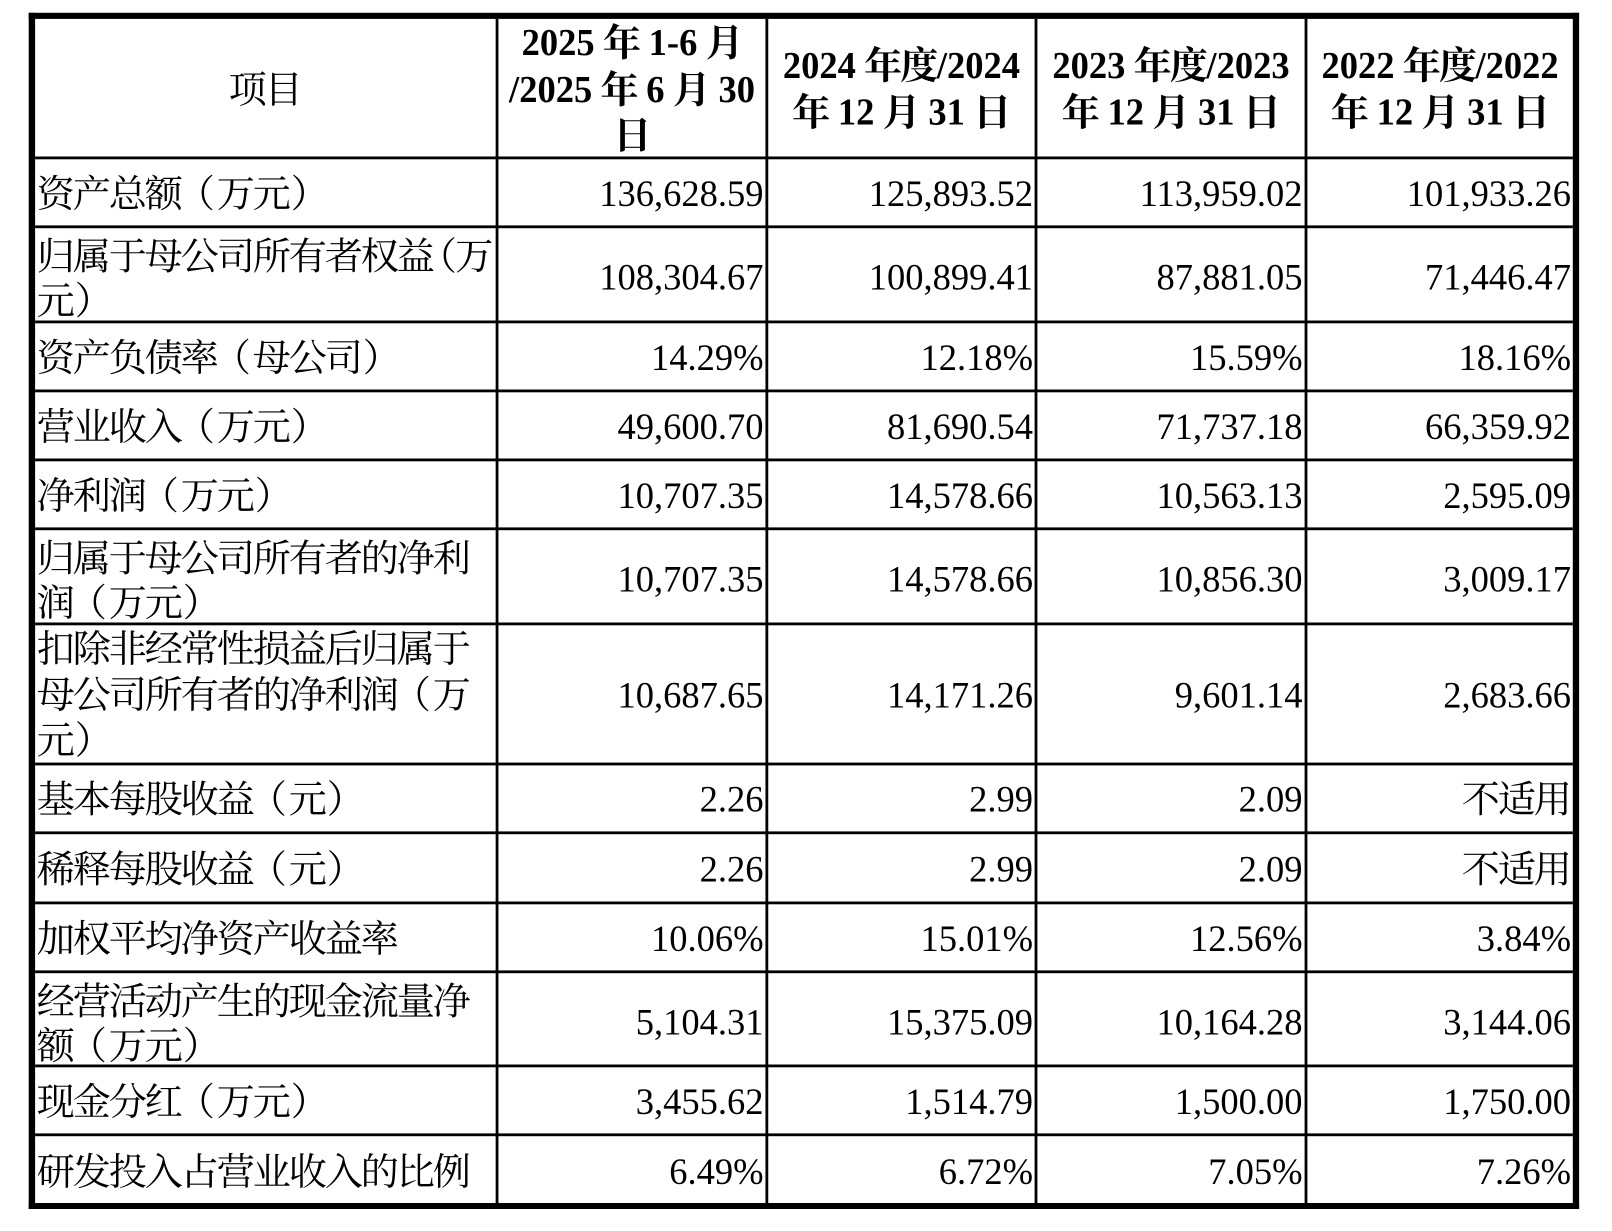 The height and width of the screenshot is (1231, 1612). Describe the element at coordinates (960, 426) in the screenshot. I see `svg-text: 81,690.54` at that location.